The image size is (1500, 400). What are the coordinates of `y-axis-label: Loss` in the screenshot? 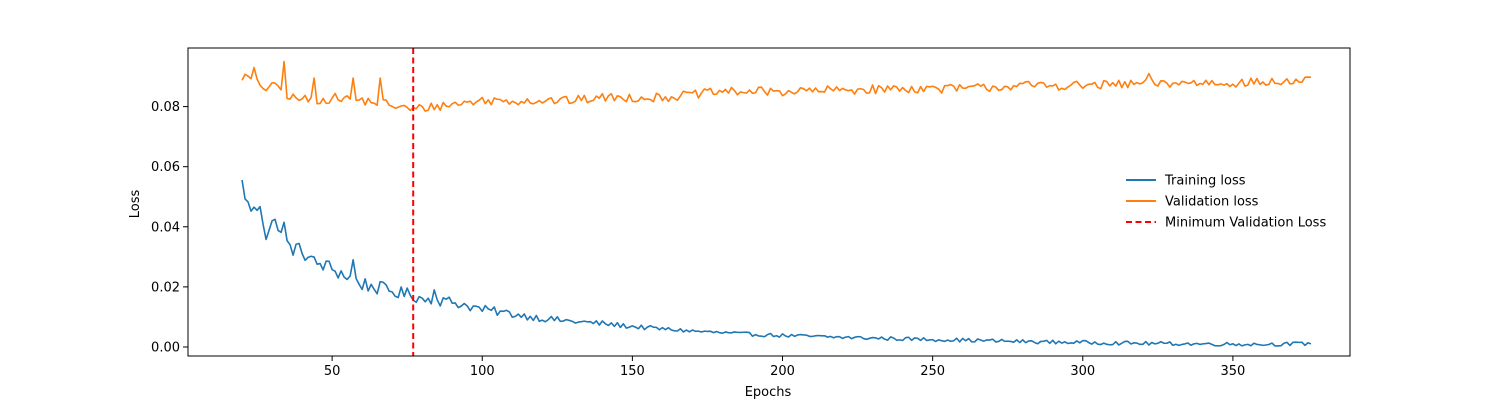 It's located at (135, 204).